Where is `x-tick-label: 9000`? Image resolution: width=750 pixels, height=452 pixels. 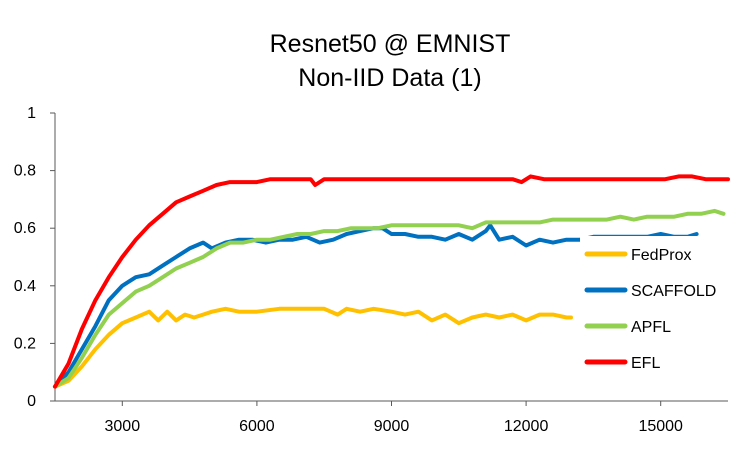 x-tick-label: 9000 is located at coordinates (392, 426).